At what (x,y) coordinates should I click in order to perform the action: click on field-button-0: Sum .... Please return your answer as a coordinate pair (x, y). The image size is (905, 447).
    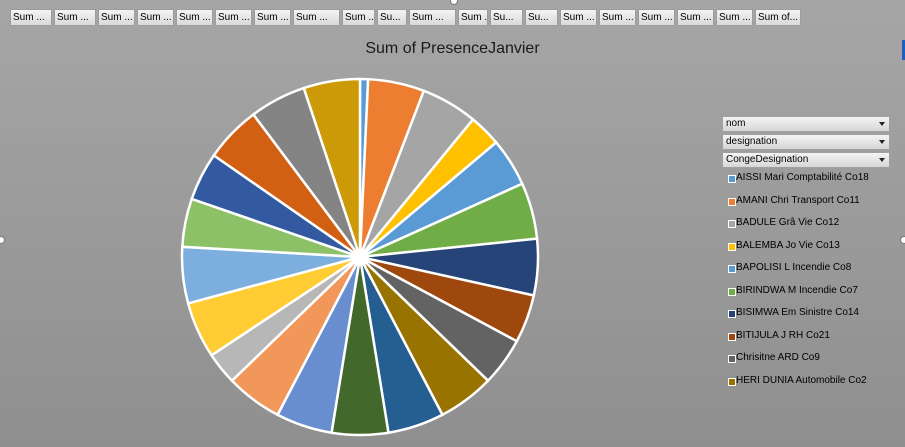
    Looking at the image, I should click on (31, 17).